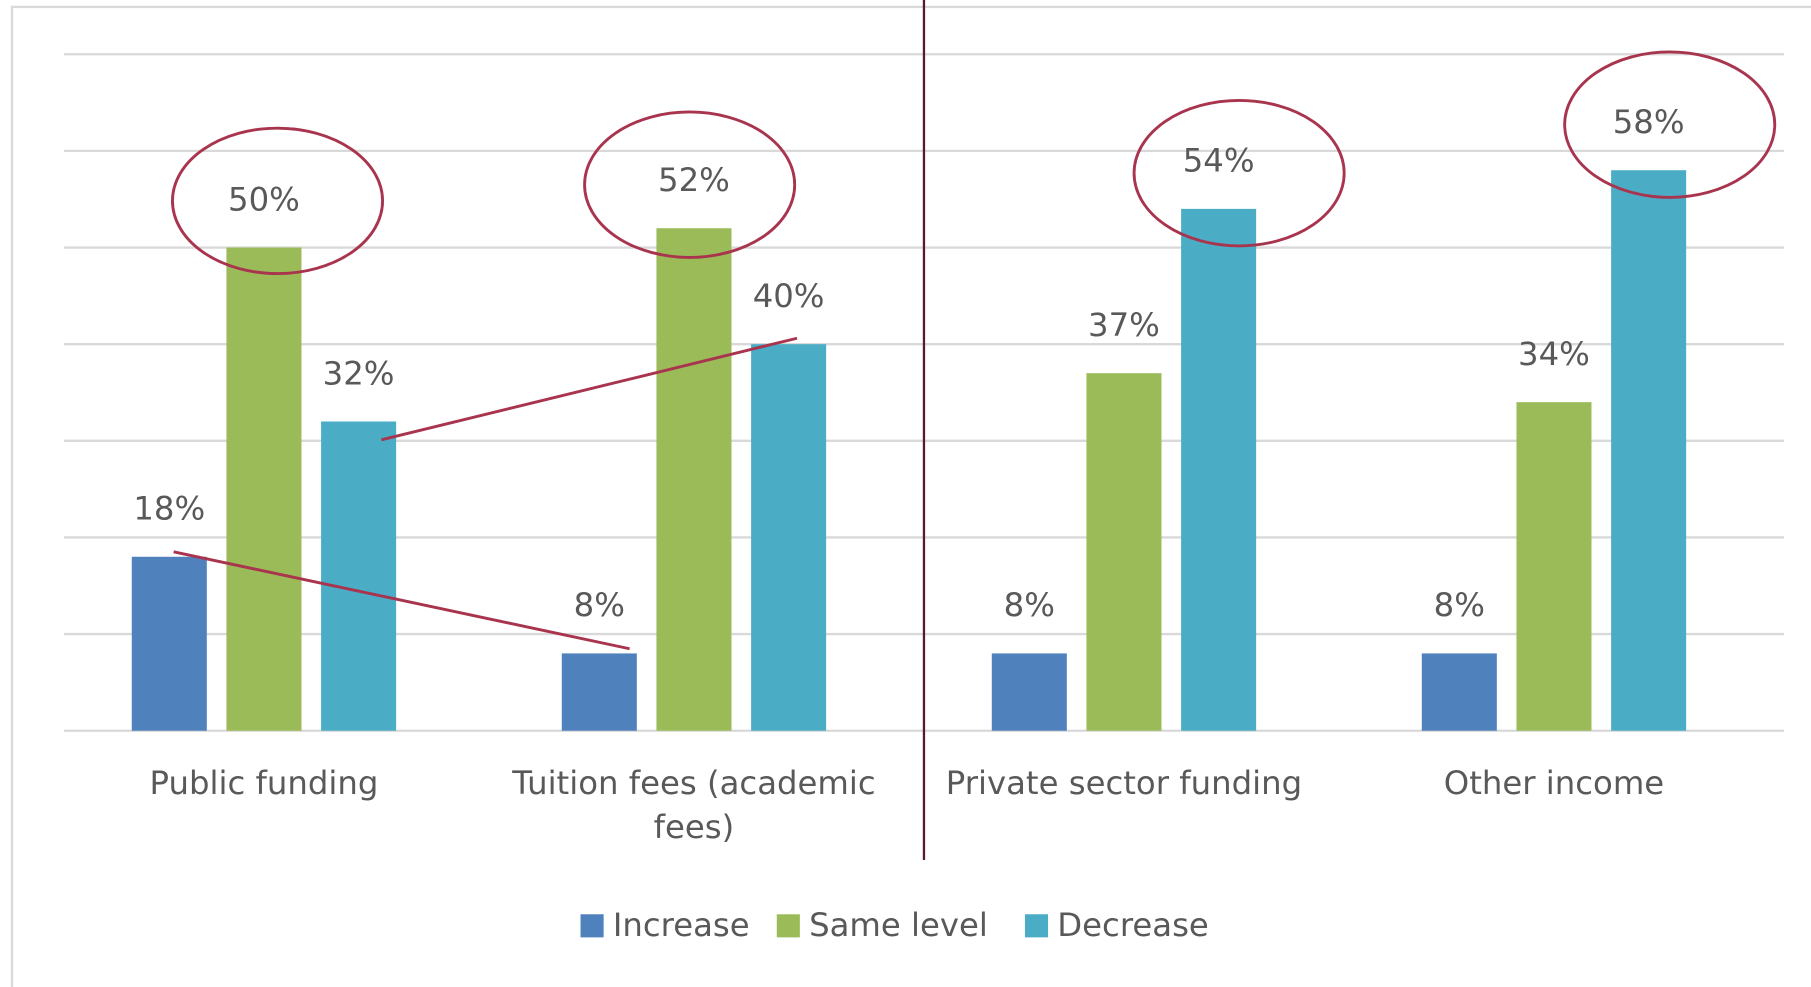  Describe the element at coordinates (1554, 354) in the screenshot. I see `data-label: 34%` at that location.